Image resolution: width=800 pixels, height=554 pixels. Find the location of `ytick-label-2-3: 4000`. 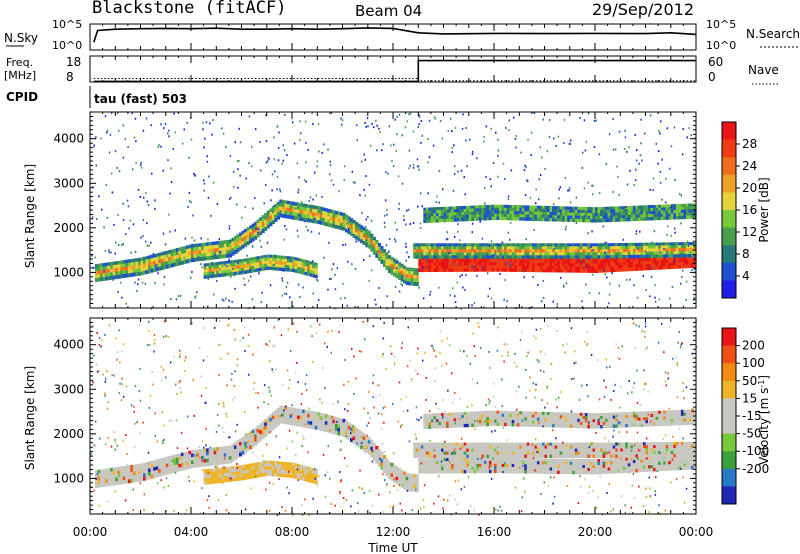

ytick-label-2-3: 4000 is located at coordinates (68, 139).